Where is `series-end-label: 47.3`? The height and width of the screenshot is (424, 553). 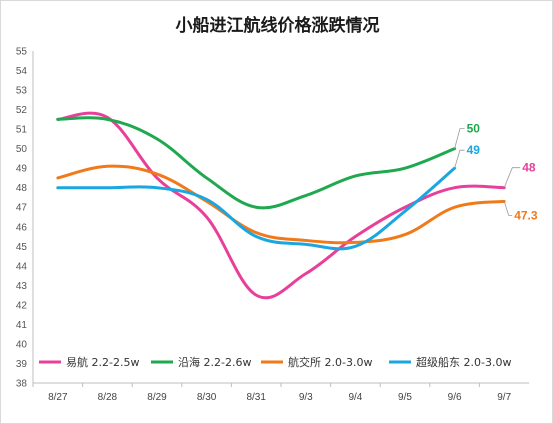
series-end-label: 47.3 is located at coordinates (526, 215).